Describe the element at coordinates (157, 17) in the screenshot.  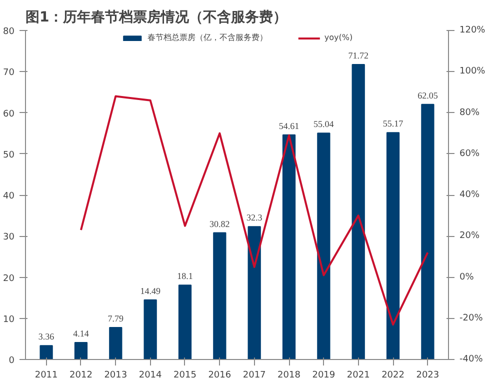
I see `chart-title: 图1：历年春节档票房情况（不含服务费）` at that location.